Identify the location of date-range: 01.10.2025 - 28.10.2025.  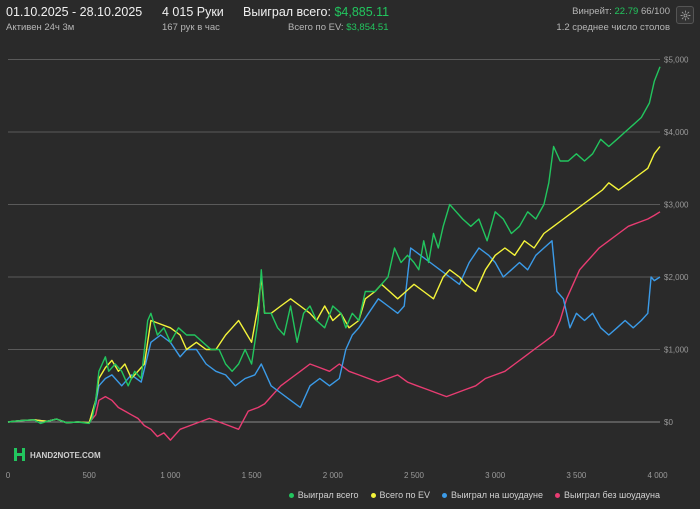
(74, 12).